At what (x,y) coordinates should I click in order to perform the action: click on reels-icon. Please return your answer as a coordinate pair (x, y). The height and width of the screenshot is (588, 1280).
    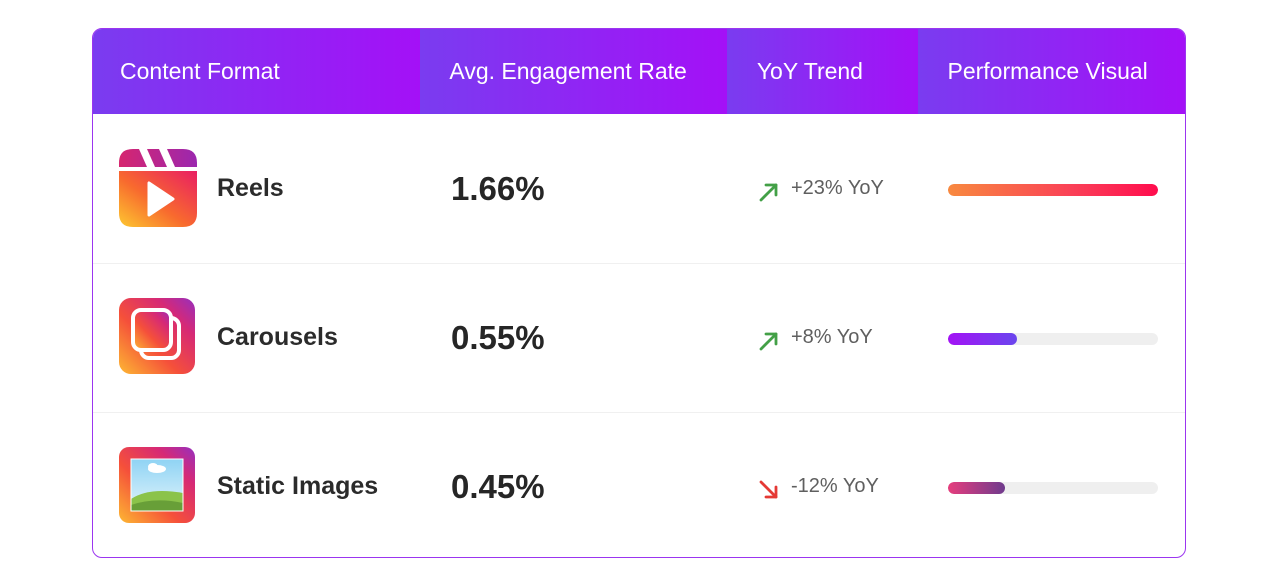
    Looking at the image, I should click on (158, 188).